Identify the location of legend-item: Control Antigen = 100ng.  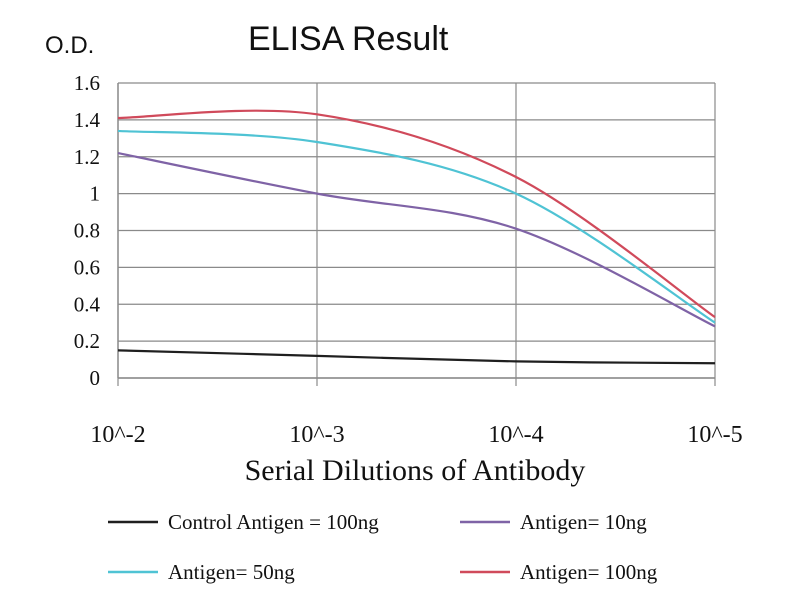
(243, 522).